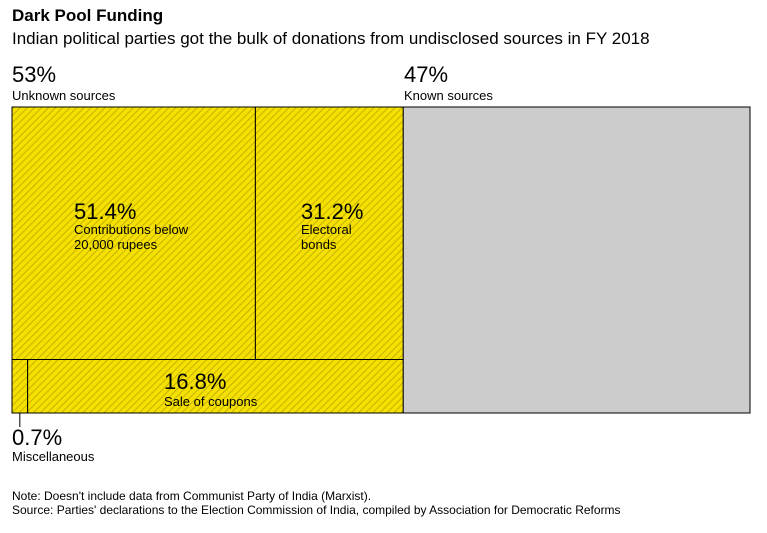  I want to click on unknown-sources-label: Unknown sources, so click(64, 95).